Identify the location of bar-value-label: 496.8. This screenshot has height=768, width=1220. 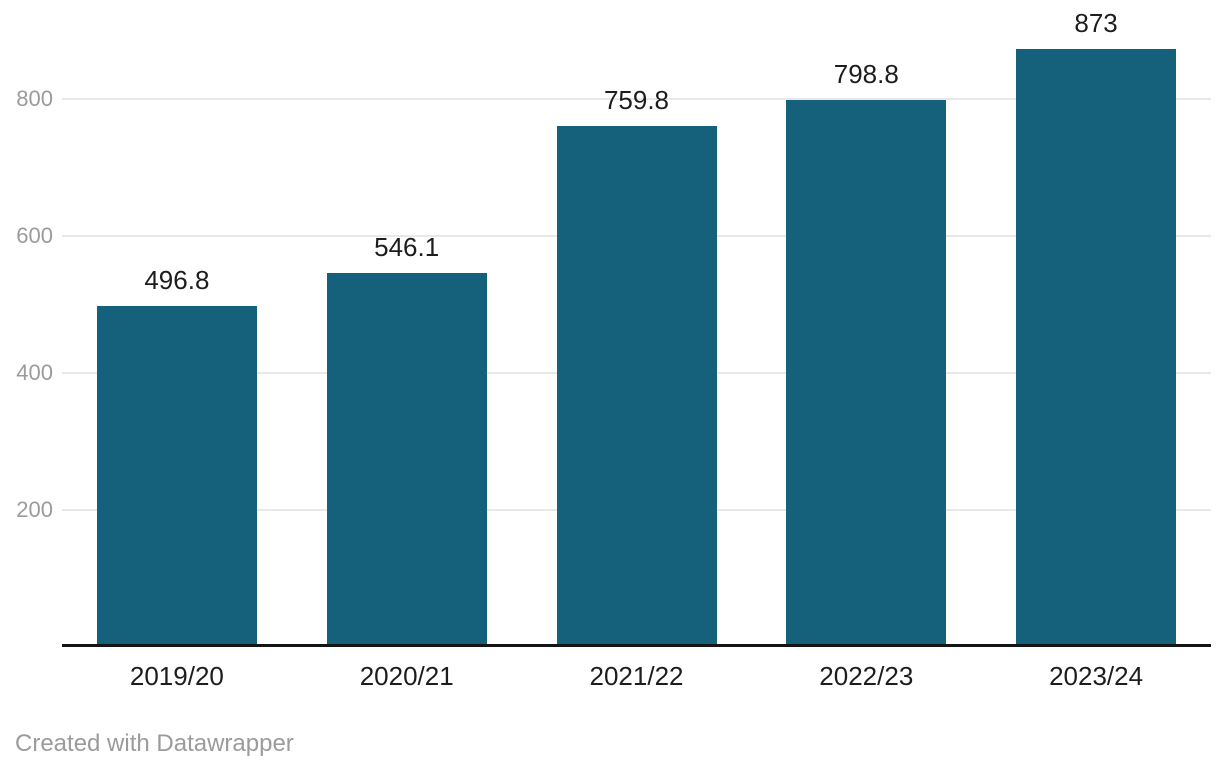
(177, 280).